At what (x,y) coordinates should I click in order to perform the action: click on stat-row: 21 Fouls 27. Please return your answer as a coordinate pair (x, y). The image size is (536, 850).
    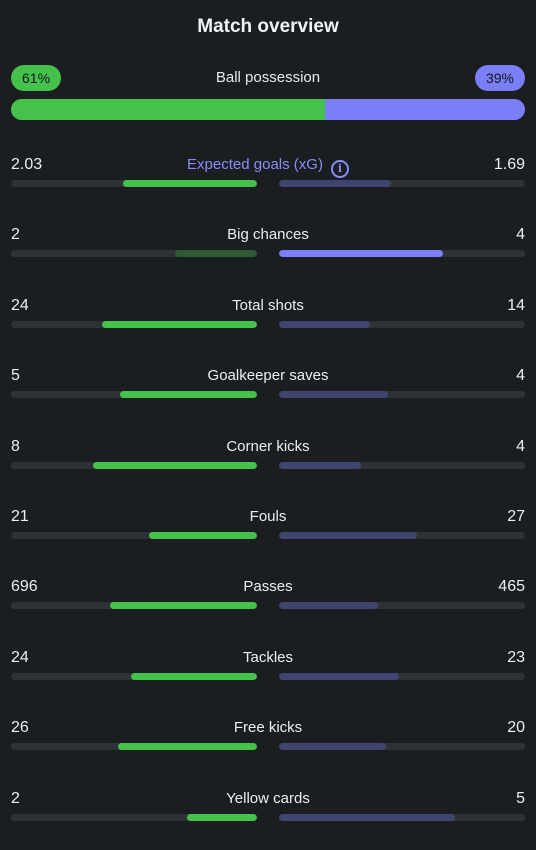
    Looking at the image, I should click on (268, 529).